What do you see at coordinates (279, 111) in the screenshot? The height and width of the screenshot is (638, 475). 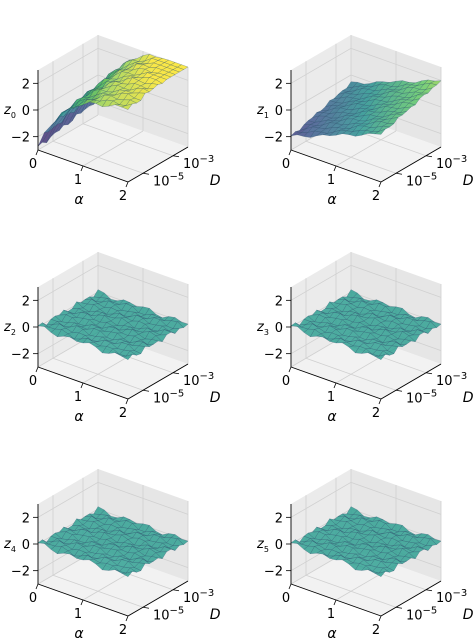 I see `z-tick-label: 0` at bounding box center [279, 111].